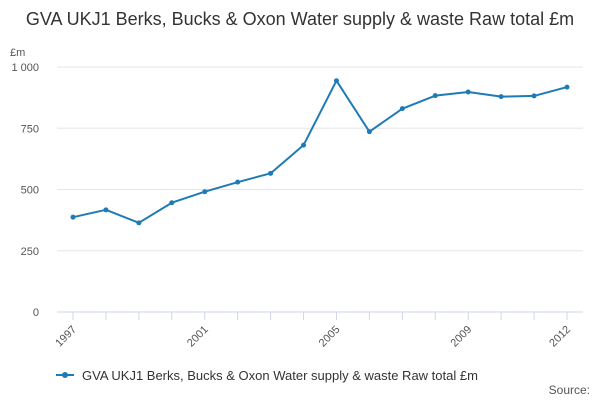  What do you see at coordinates (36, 313) in the screenshot?
I see `y-tick-label: 0` at bounding box center [36, 313].